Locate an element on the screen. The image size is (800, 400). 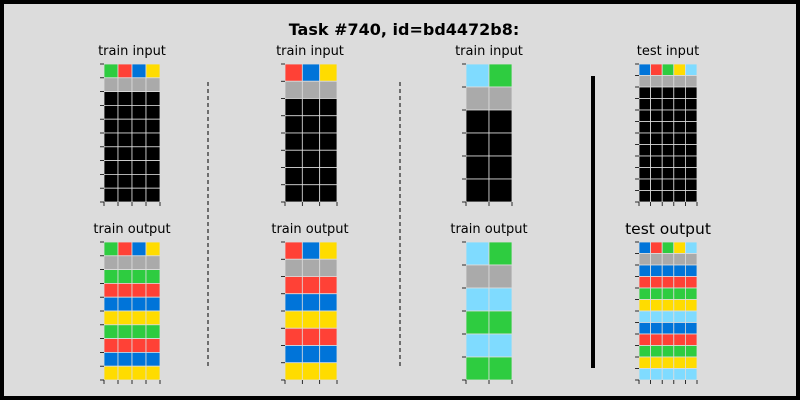
pair-1-input-label: train input is located at coordinates (132, 51).